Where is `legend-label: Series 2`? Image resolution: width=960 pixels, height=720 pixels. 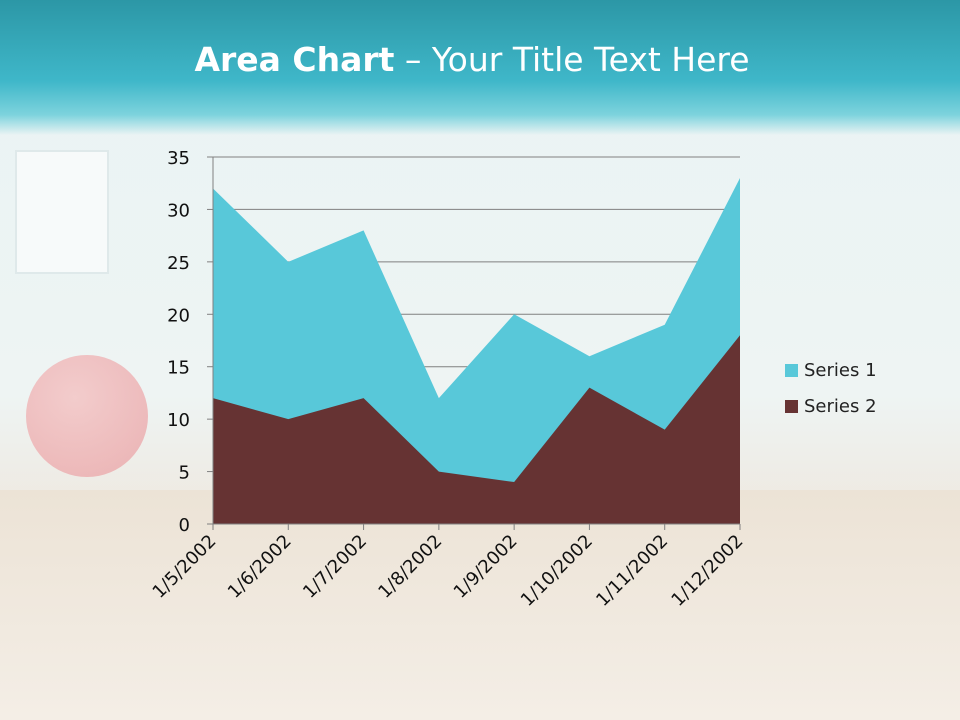 legend-label: Series 2 is located at coordinates (840, 406).